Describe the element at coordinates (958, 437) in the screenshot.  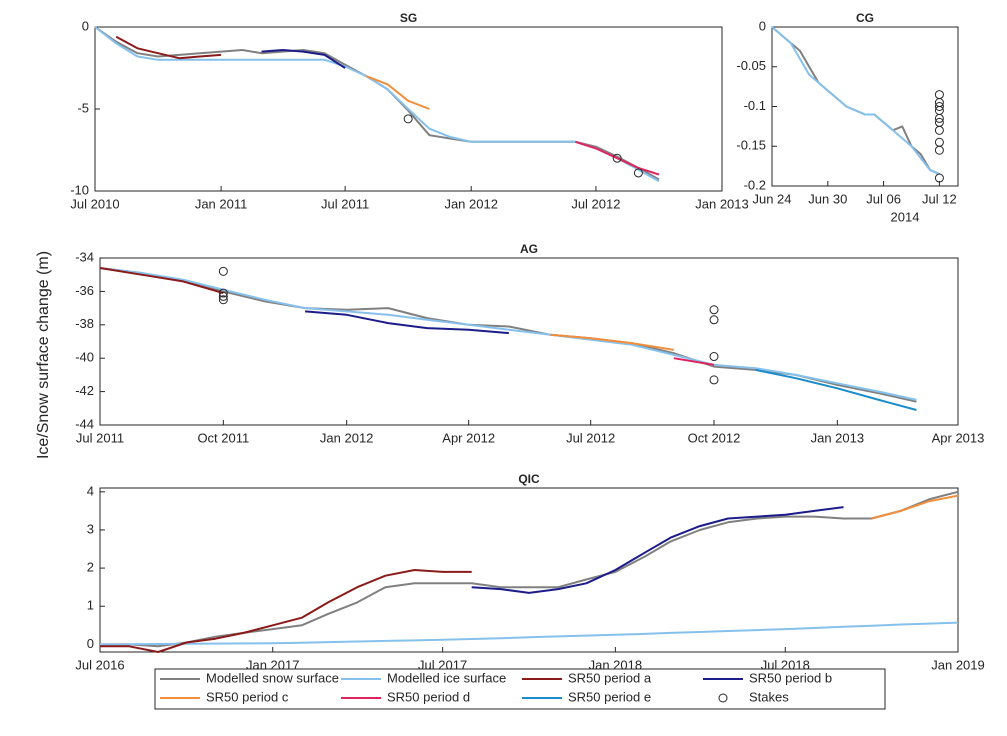
I see `x-tick-label: Apr 2013` at that location.